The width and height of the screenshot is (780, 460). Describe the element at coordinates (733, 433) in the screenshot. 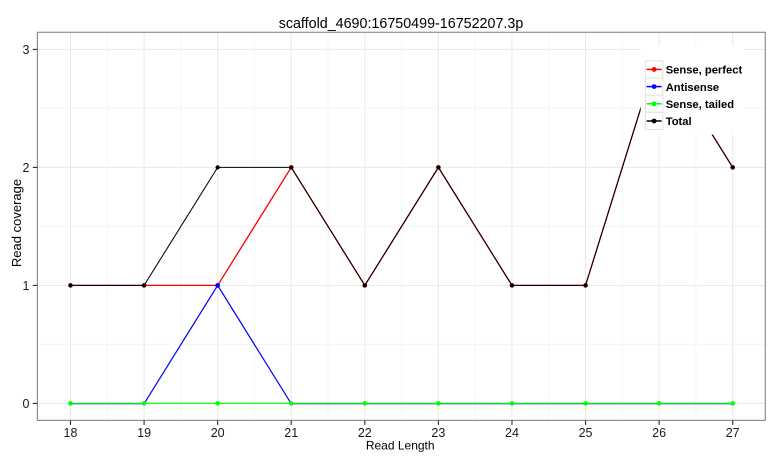

I see `svg-text: 27` at that location.